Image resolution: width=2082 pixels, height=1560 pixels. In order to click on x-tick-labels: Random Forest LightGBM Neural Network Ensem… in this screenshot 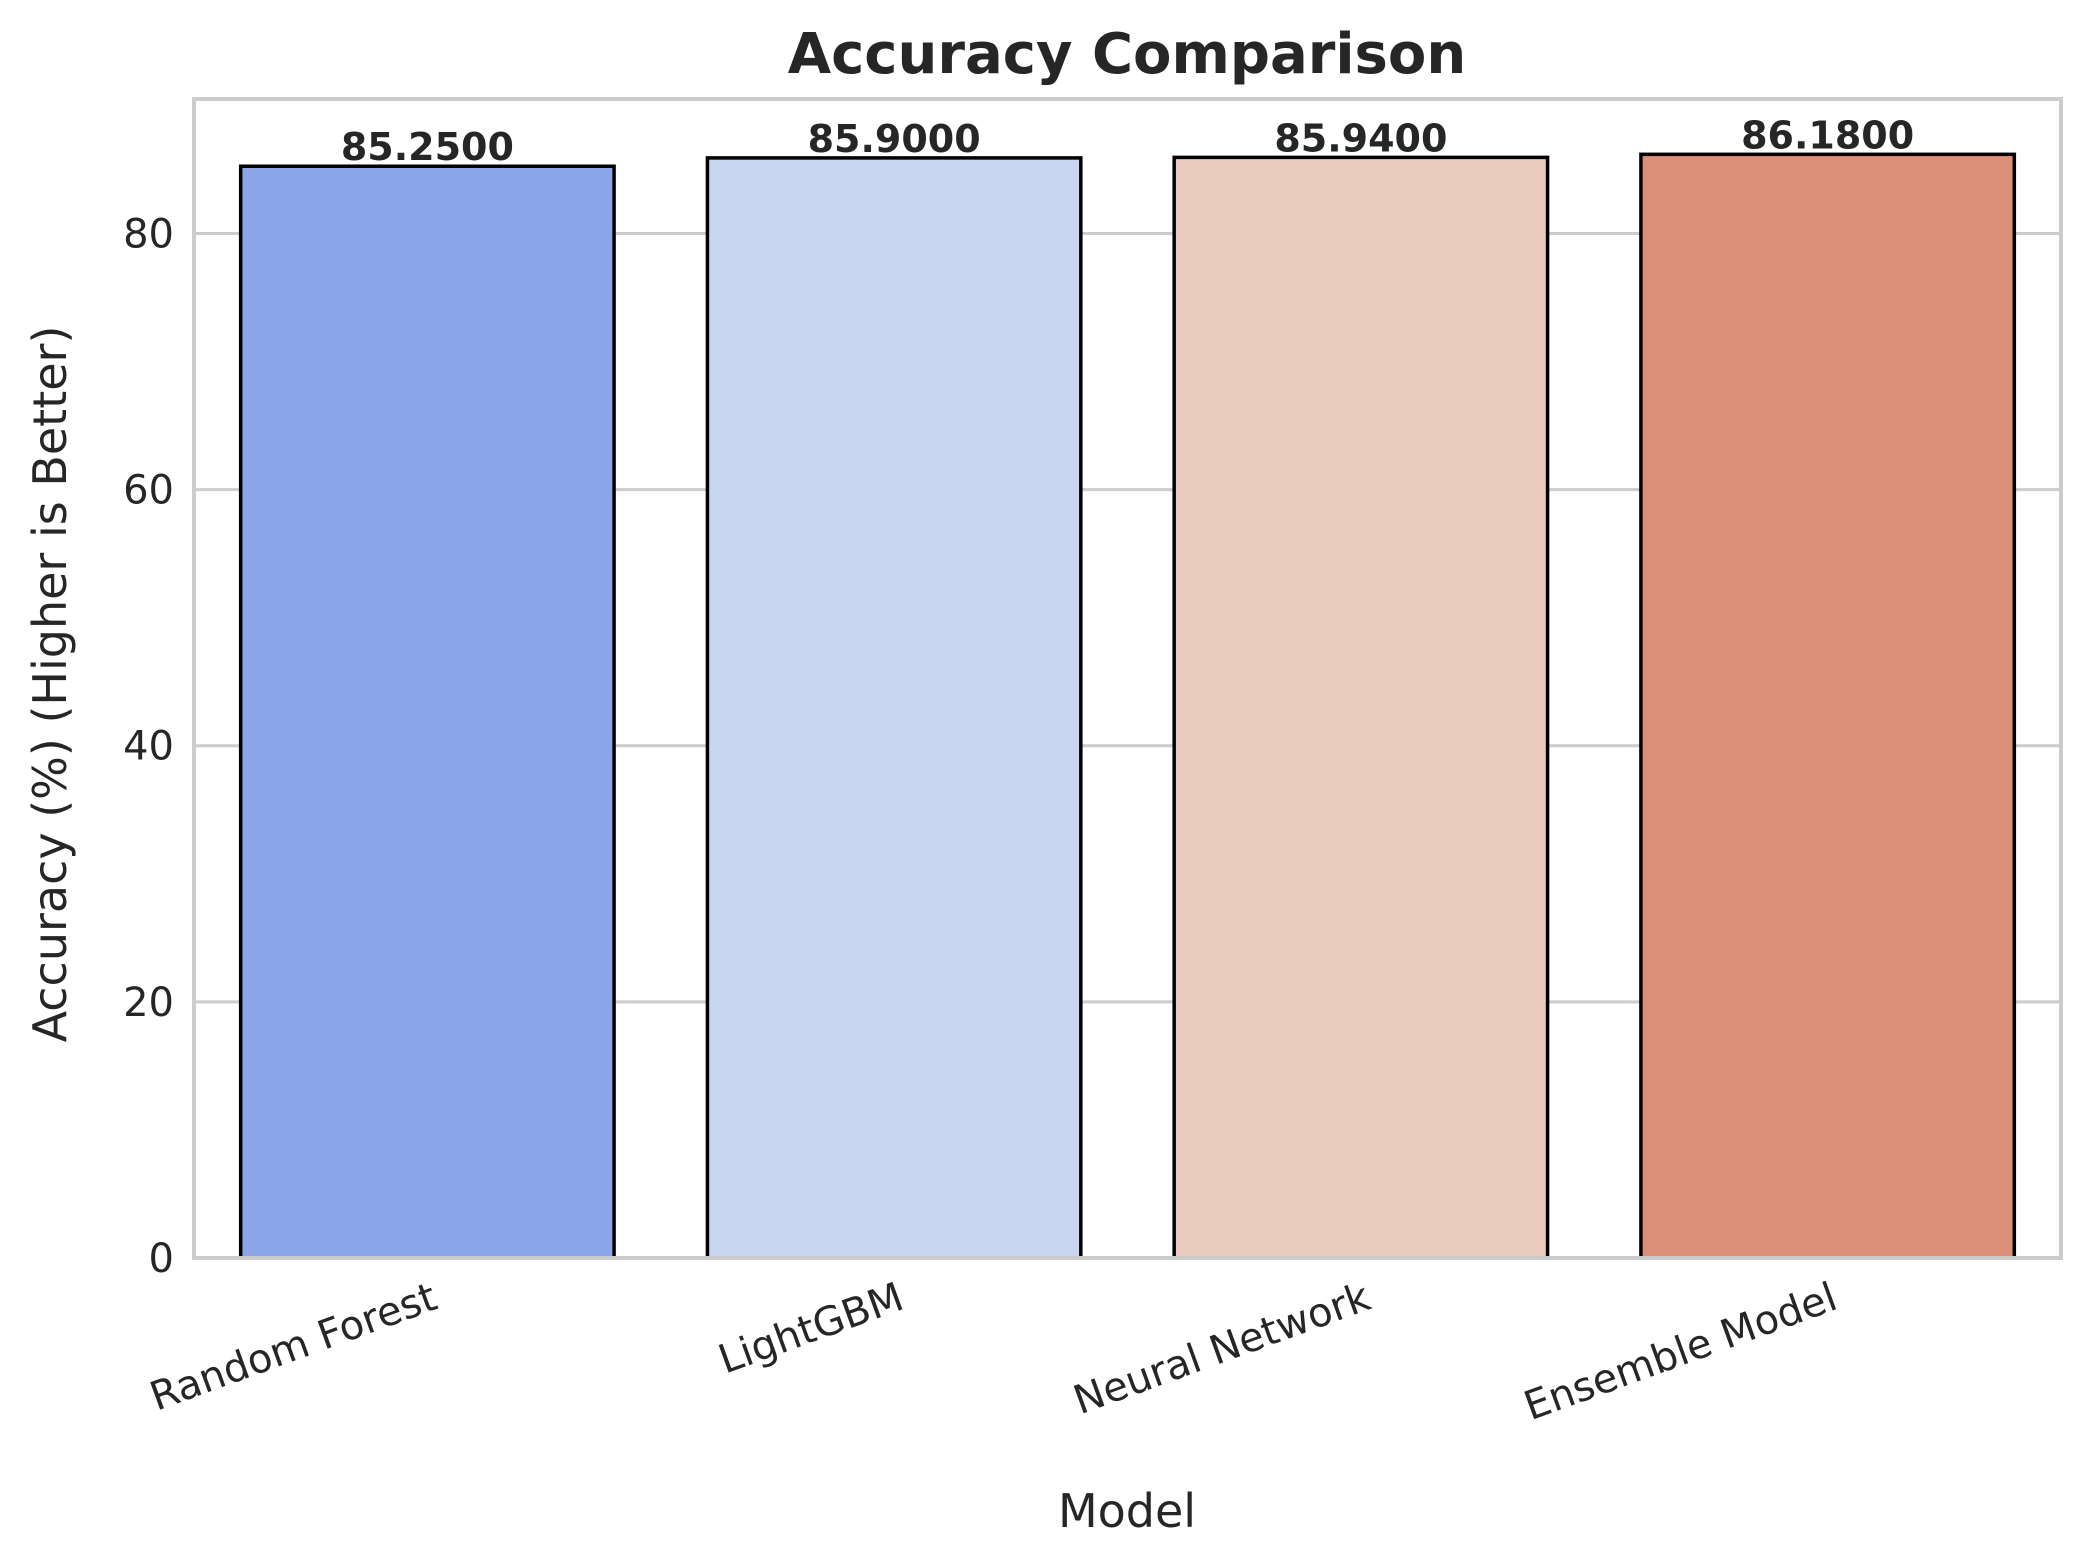, I will do `click(993, 1352)`.